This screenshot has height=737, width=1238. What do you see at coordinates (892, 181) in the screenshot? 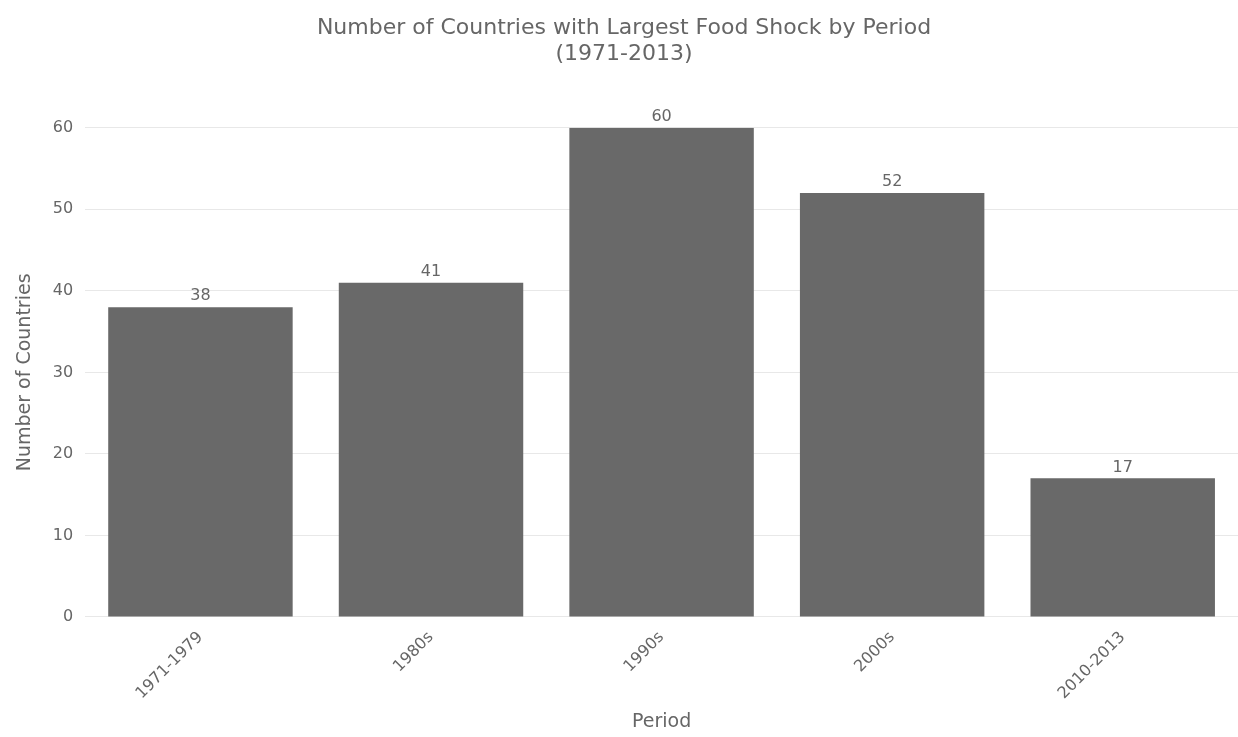
I see `data-label: 52` at bounding box center [892, 181].